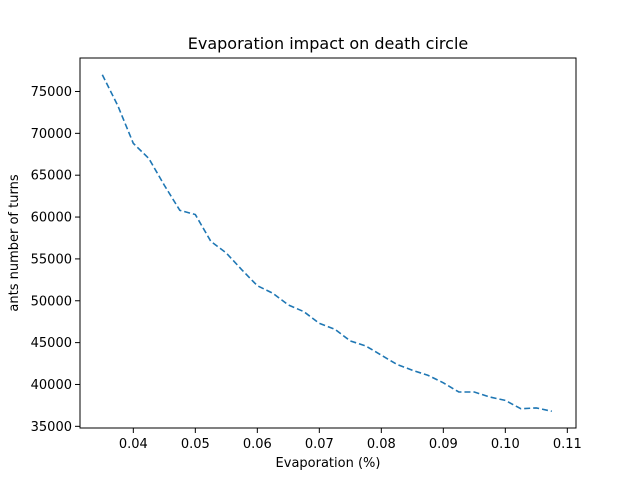 The width and height of the screenshot is (640, 480). I want to click on y-tick-label: 40000, so click(51, 385).